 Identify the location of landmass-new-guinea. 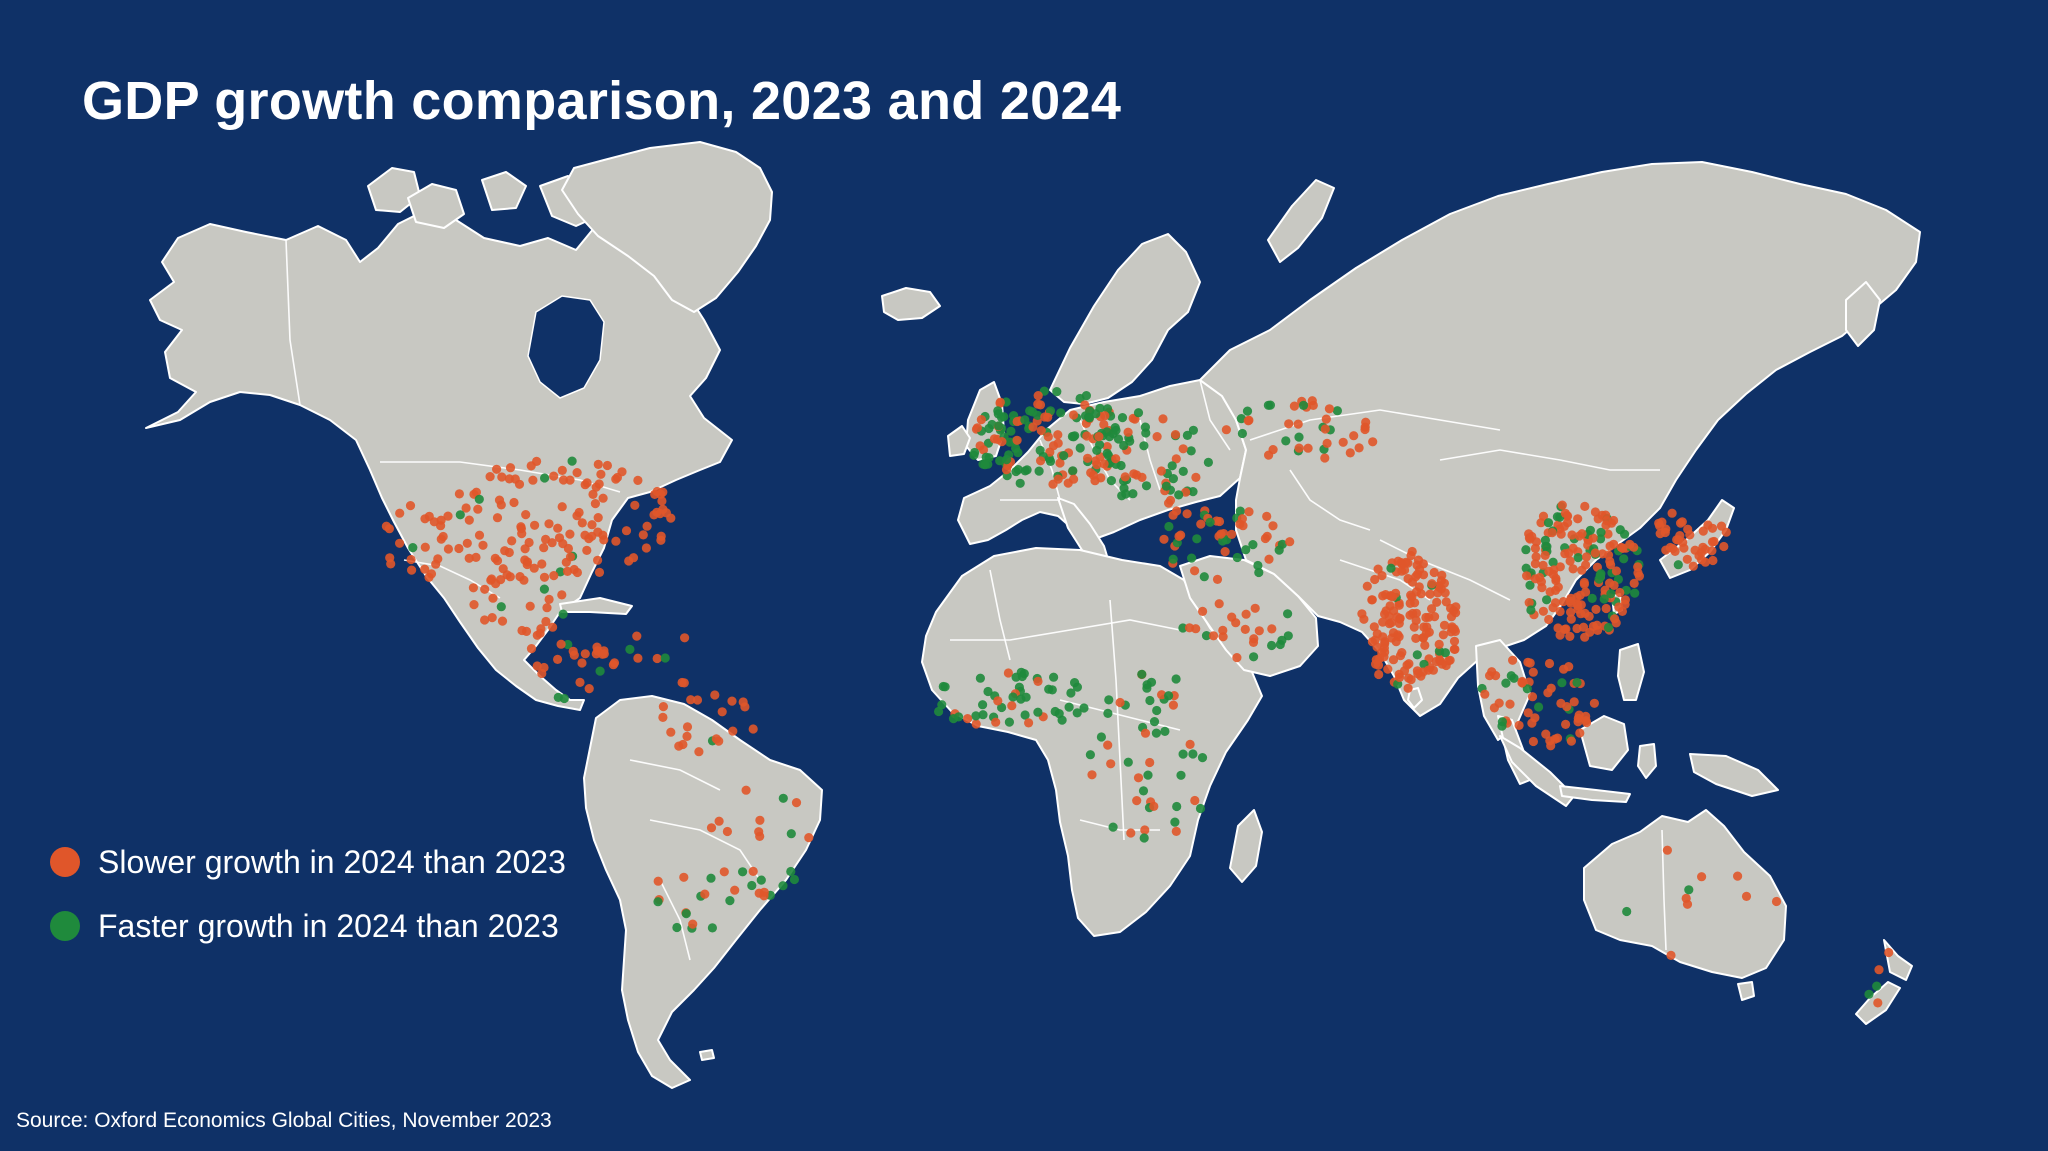
(1734, 775).